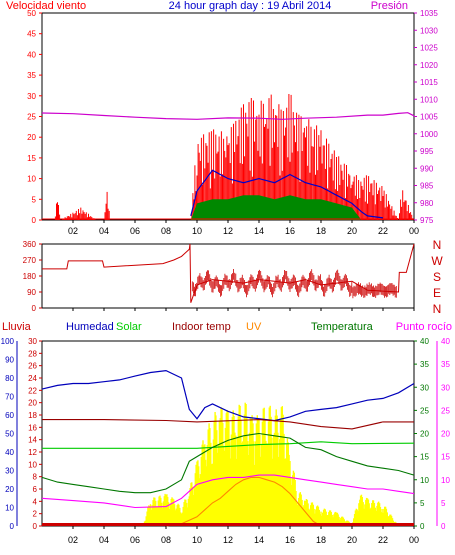  I want to click on humidity-tick-label: 80, so click(9, 378).